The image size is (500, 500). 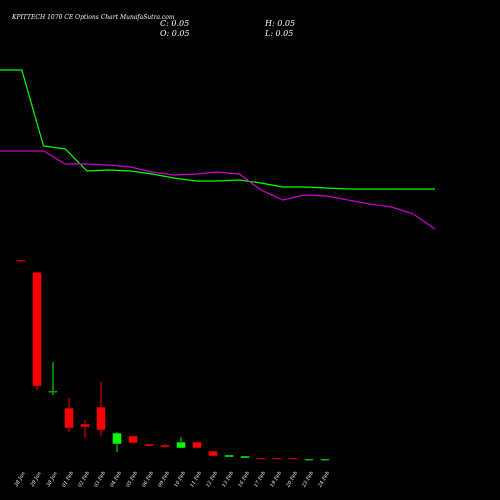 I want to click on high-label: H: 0.05, so click(x=279, y=23).